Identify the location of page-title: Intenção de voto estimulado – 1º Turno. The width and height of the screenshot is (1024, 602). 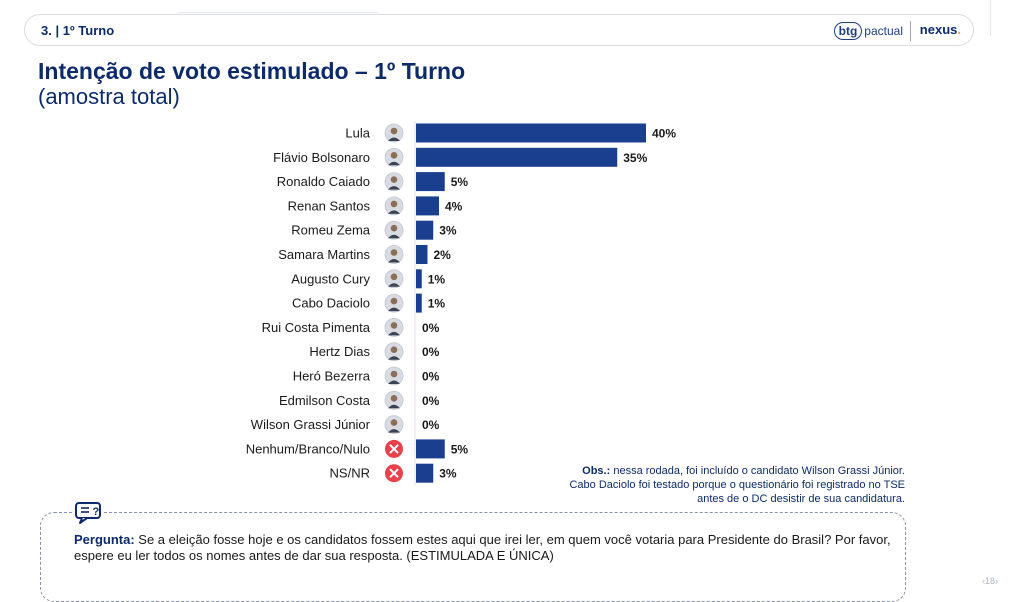
(252, 71).